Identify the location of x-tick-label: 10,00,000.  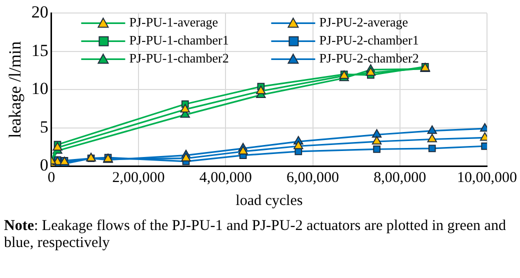
(487, 178).